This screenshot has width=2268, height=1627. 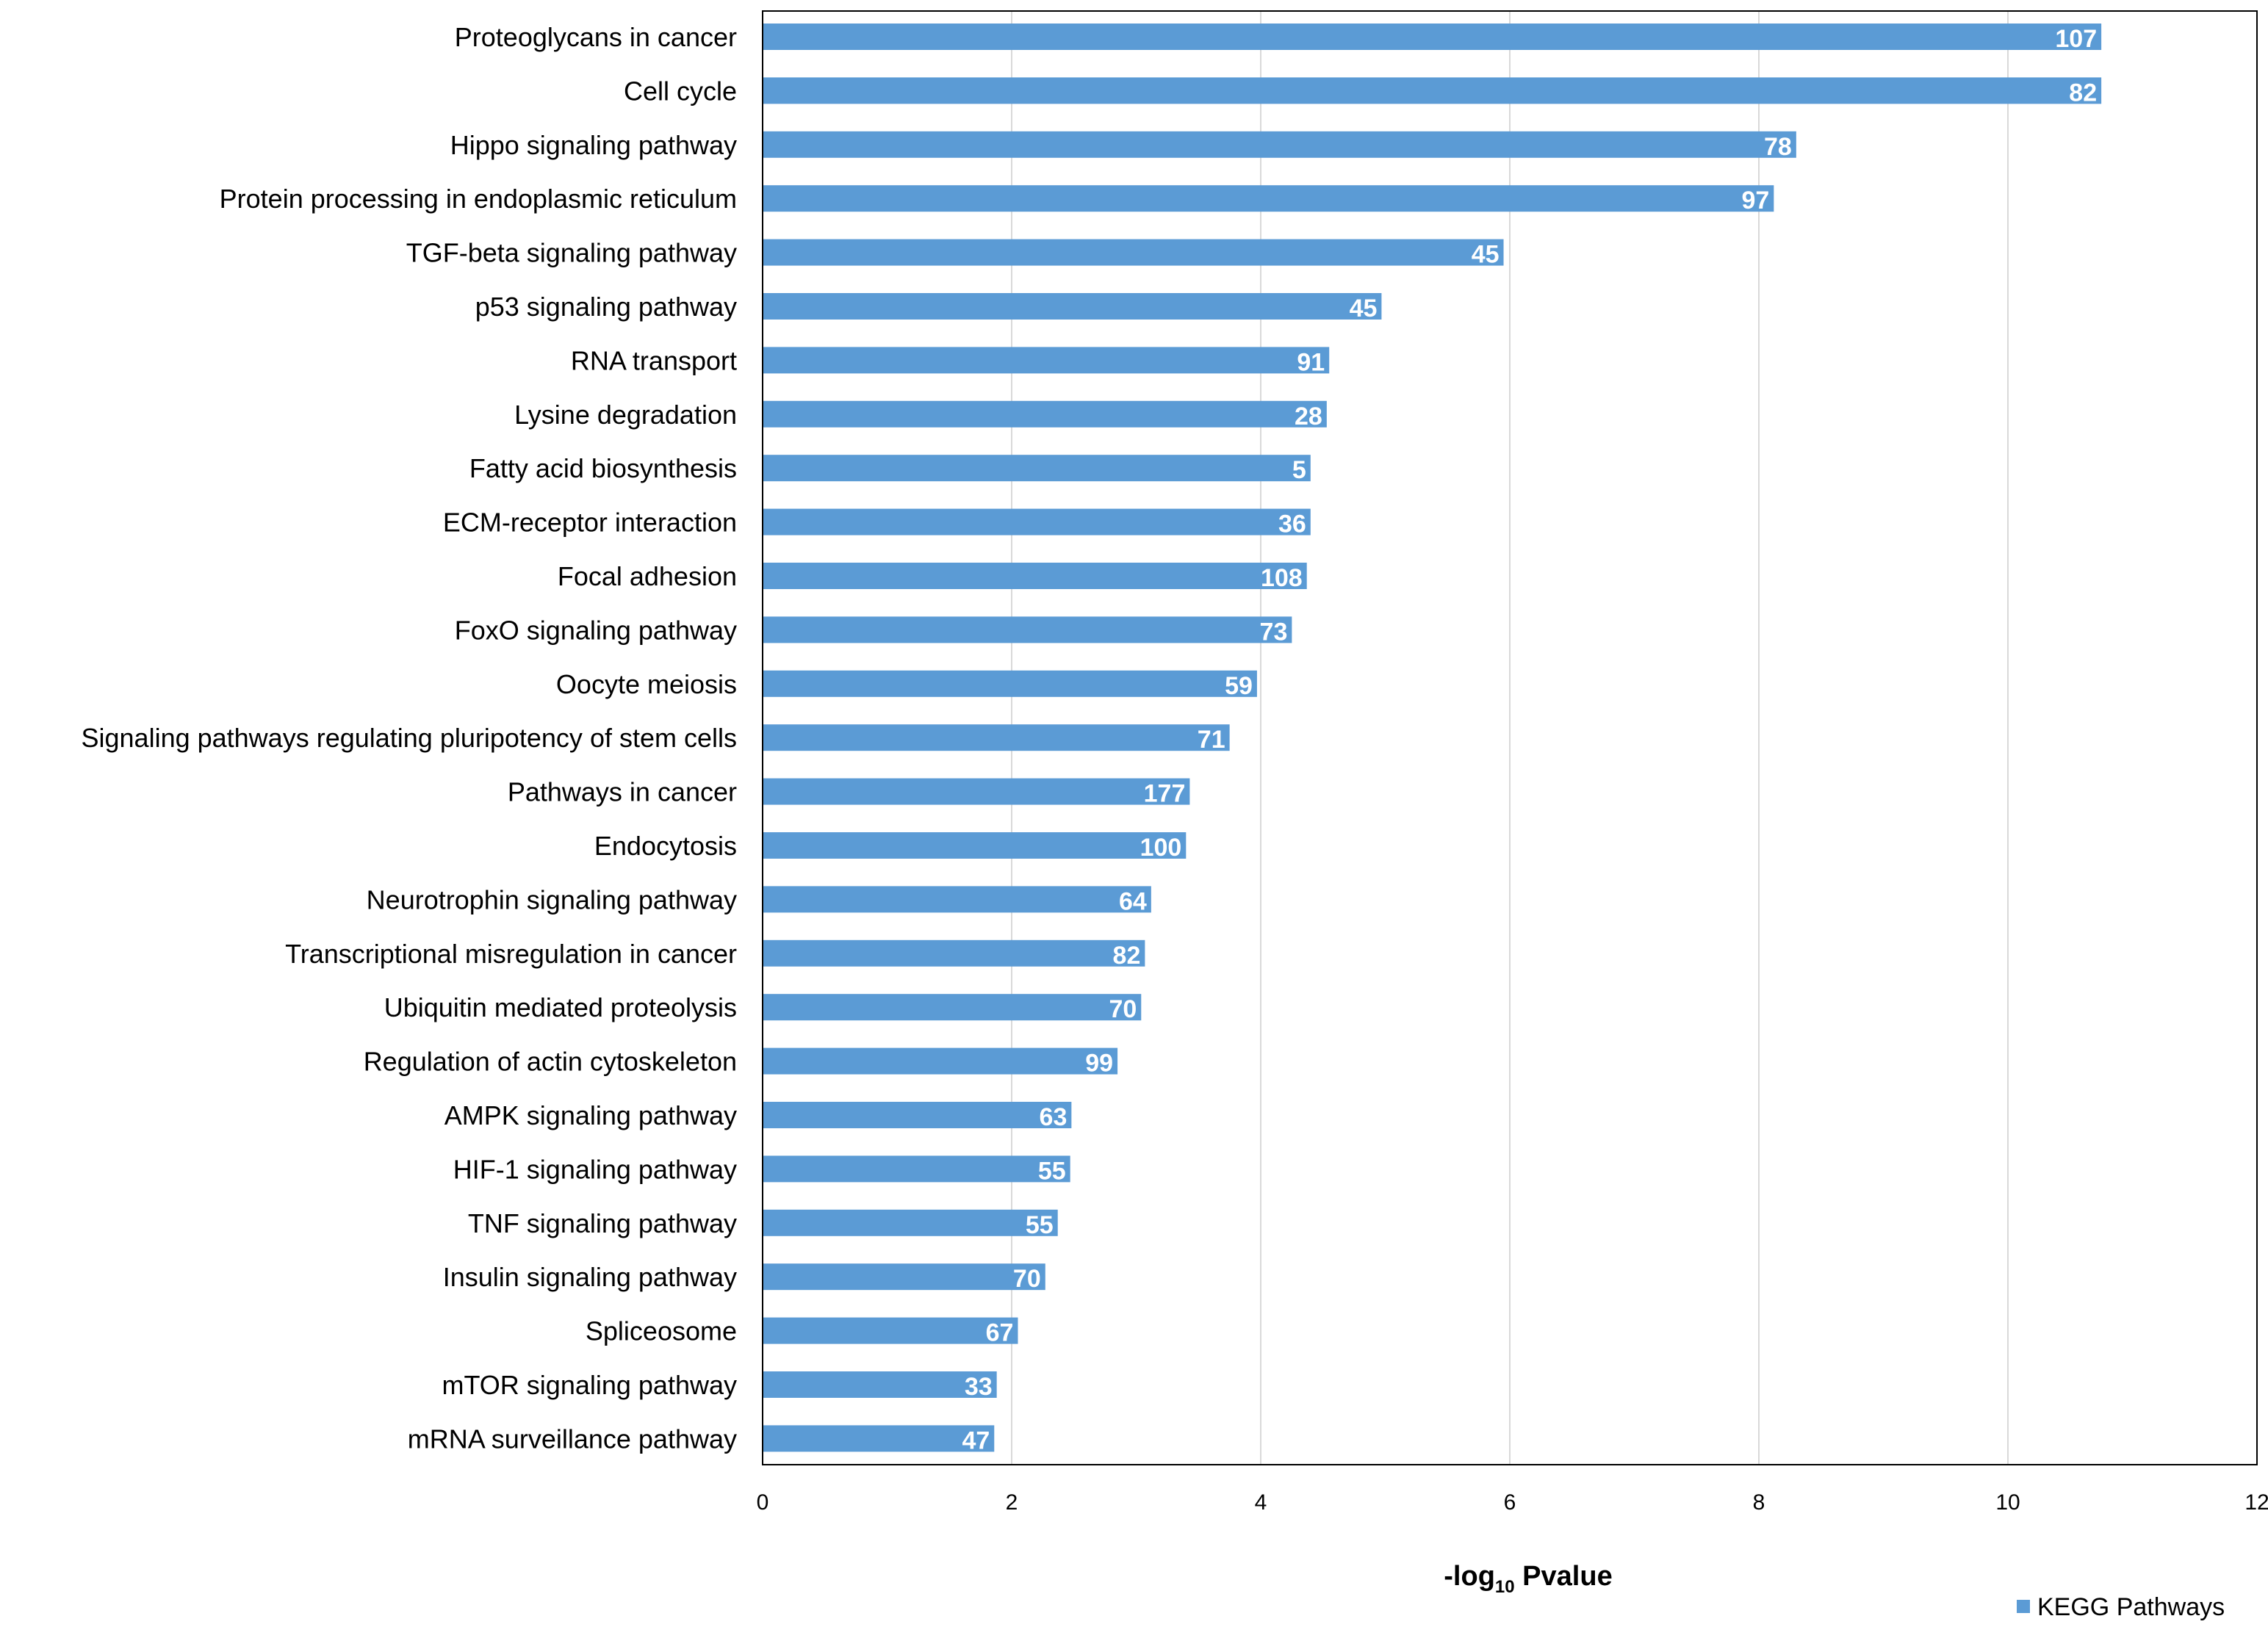 I want to click on data-label-14: 71, so click(x=1211, y=740).